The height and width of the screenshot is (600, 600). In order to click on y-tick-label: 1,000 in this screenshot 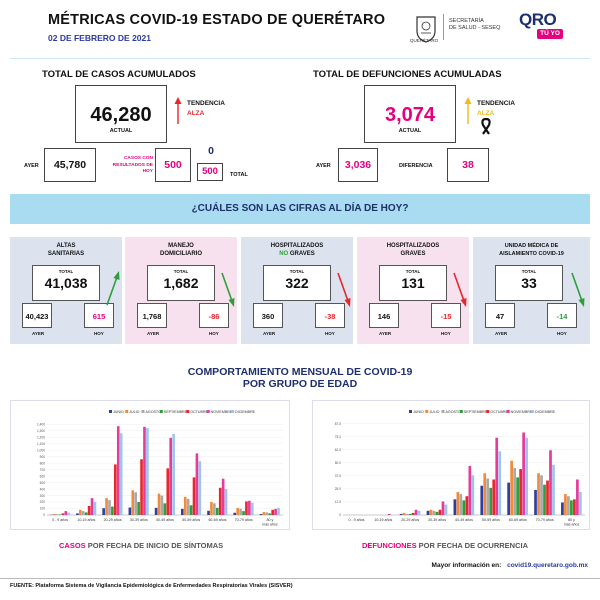, I will do `click(41, 450)`.